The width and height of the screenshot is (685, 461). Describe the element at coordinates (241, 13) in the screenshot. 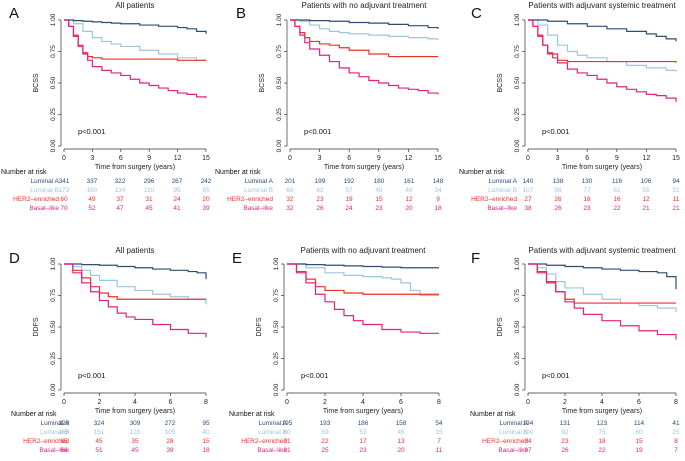

I see `panel-letter: B` at that location.